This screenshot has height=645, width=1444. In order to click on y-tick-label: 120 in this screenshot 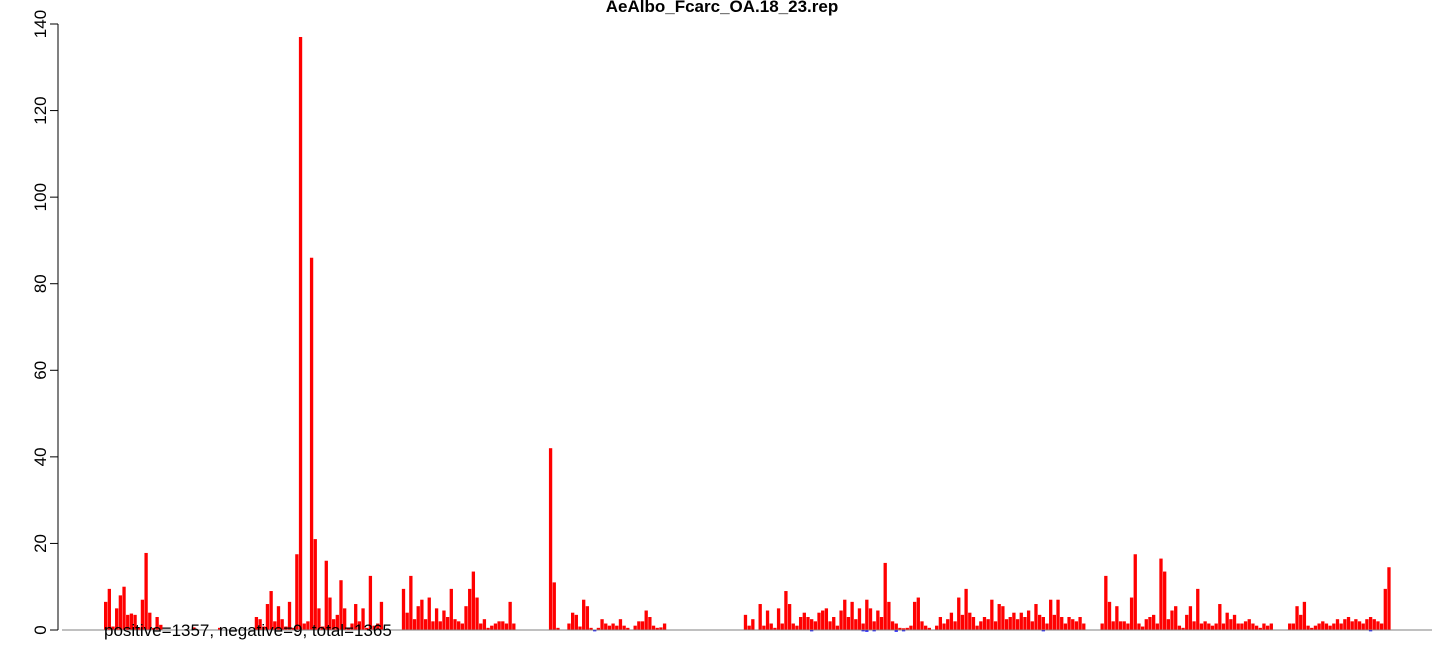, I will do `click(40, 110)`.